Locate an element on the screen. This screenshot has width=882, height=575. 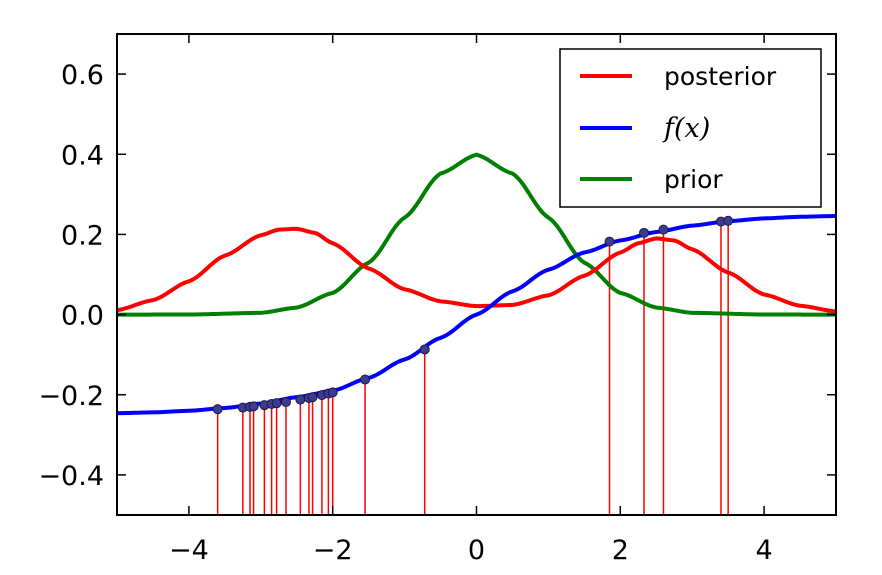
y-tick-label: 0.6 is located at coordinates (82, 75).